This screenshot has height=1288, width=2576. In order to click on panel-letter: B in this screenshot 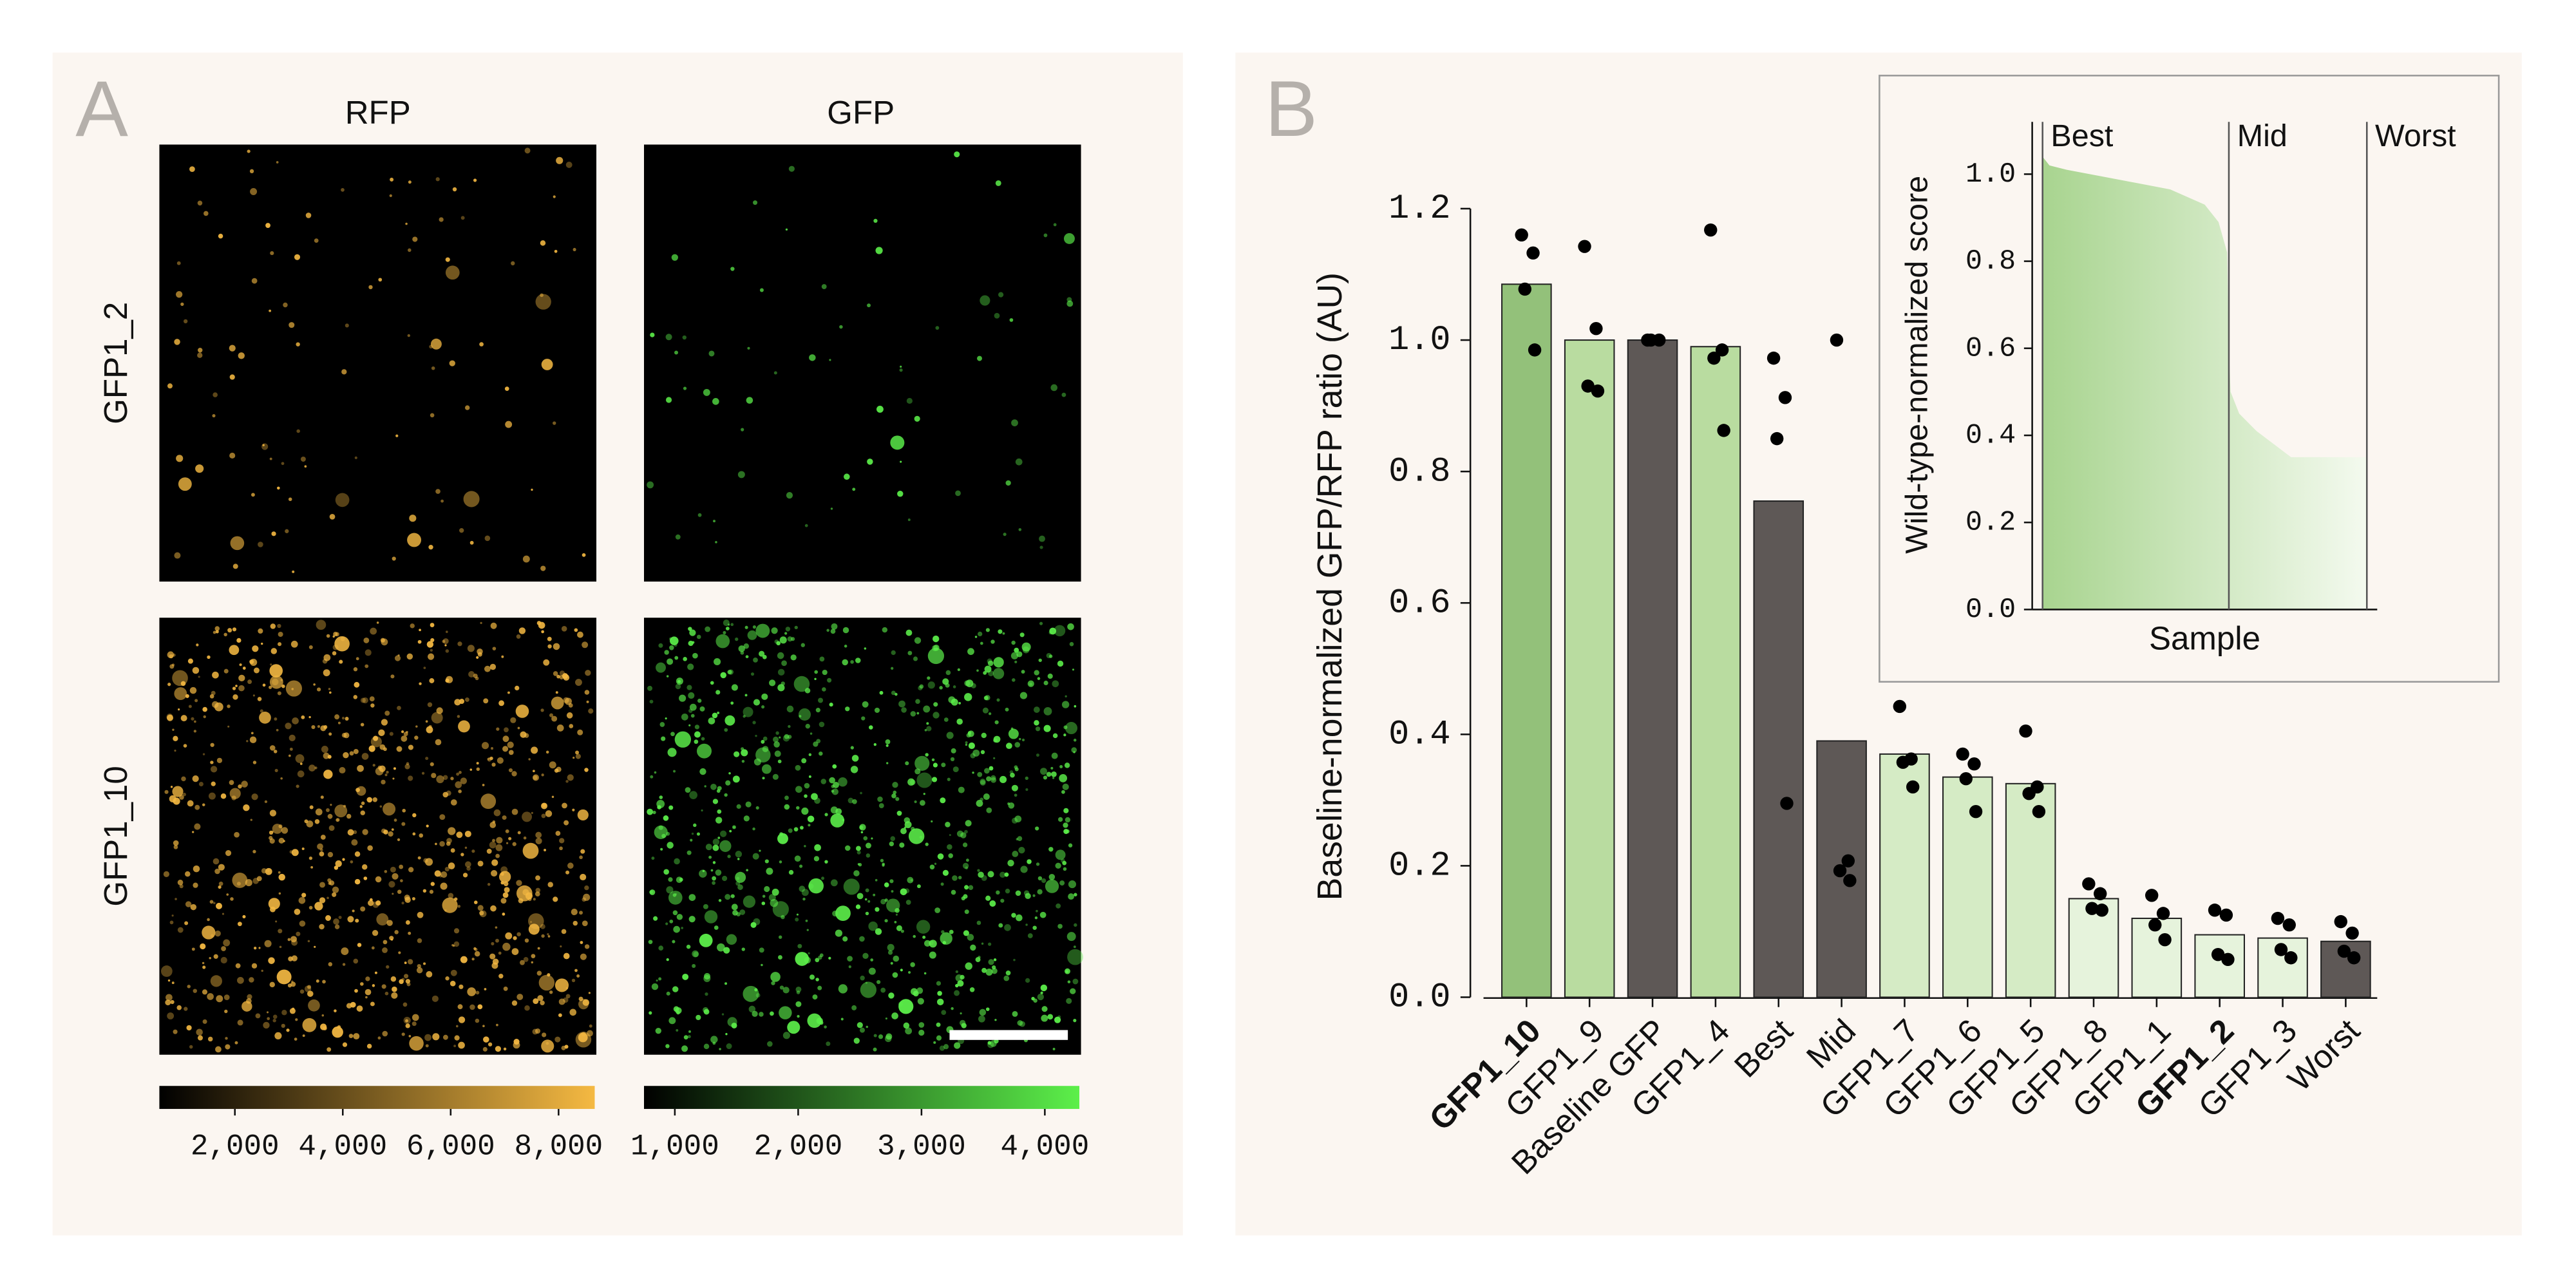, I will do `click(1291, 108)`.